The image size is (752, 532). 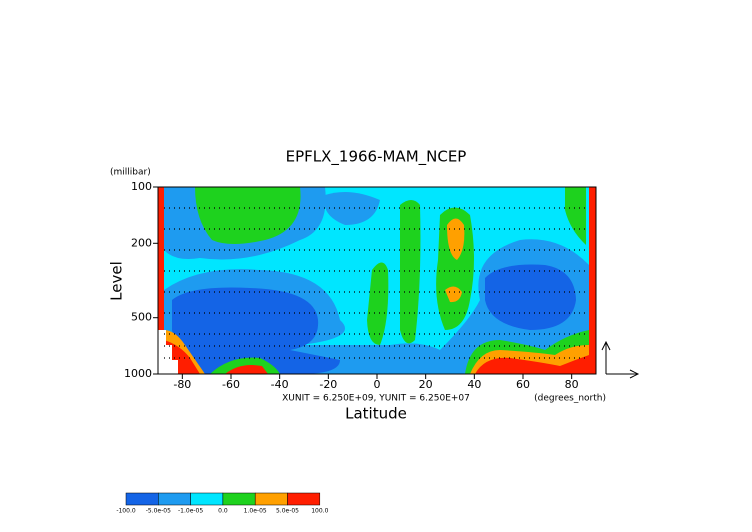 I want to click on chart-title: EPFLX_1966-MAM_NCEP, so click(x=376, y=157).